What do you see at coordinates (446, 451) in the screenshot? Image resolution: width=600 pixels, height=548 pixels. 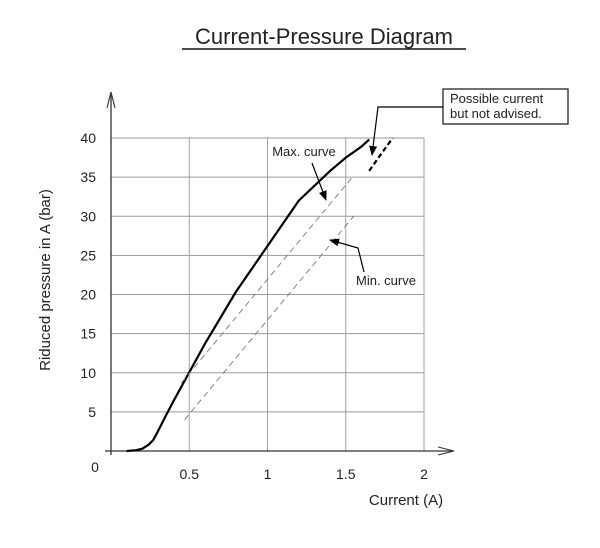 I see `x-axis-arrow` at bounding box center [446, 451].